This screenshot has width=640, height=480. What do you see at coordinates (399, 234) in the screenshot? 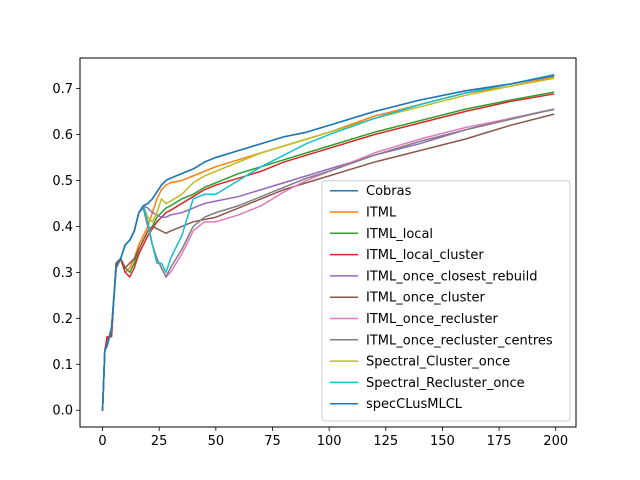
I see `legend-label: ITML_local` at bounding box center [399, 234].